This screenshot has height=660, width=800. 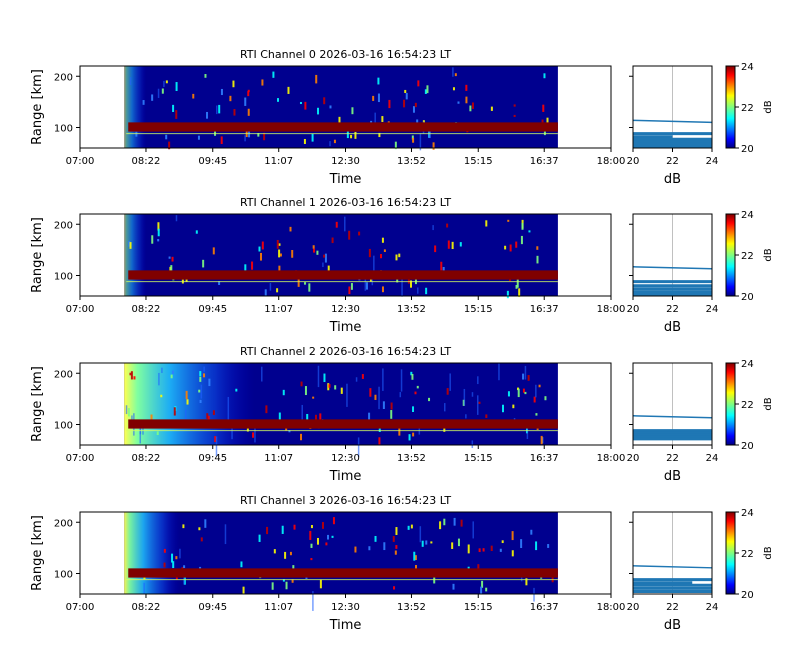 What do you see at coordinates (345, 202) in the screenshot?
I see `panel-title: RTI Channel 1 2026-03-16 16:54:23 LT` at bounding box center [345, 202].